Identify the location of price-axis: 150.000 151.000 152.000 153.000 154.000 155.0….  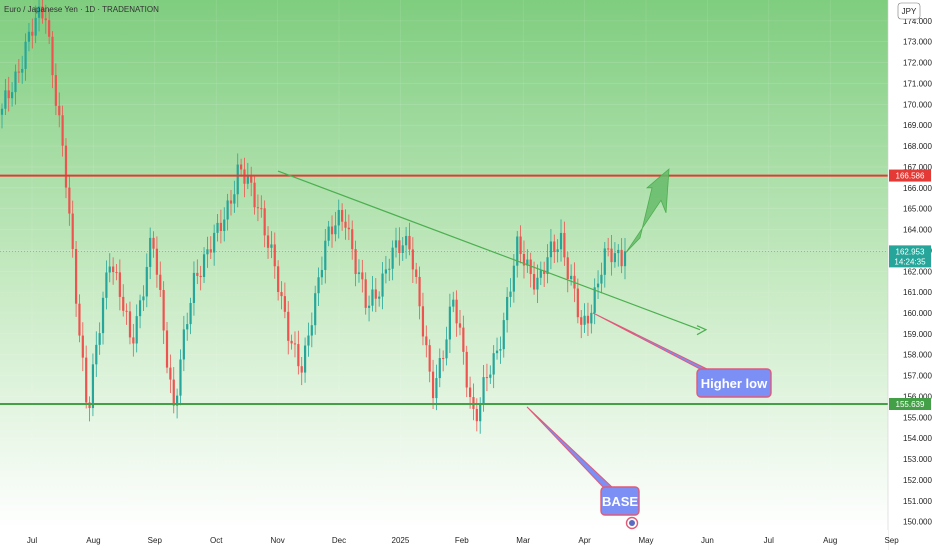
(909, 275).